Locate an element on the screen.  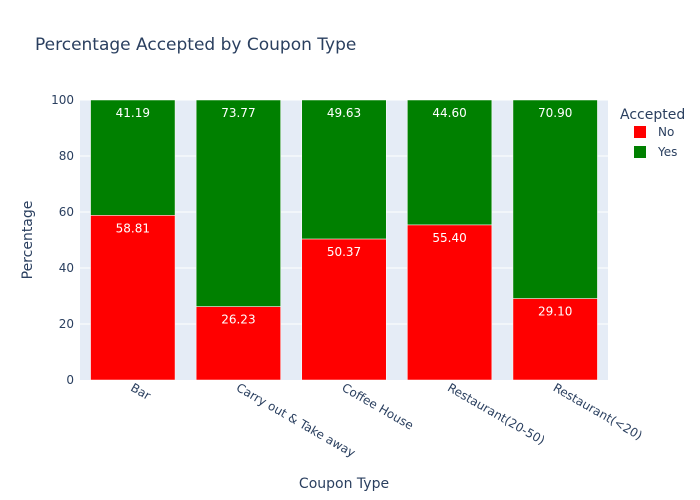
legend-title: Accepted is located at coordinates (652, 115).